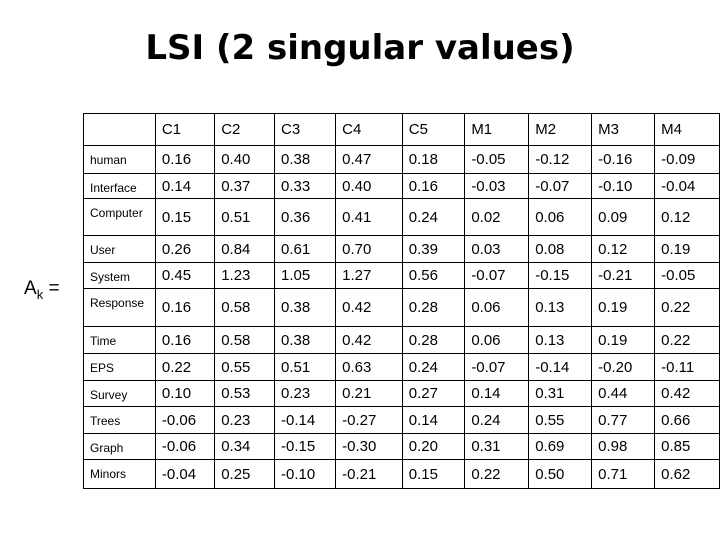 Image resolution: width=720 pixels, height=540 pixels. What do you see at coordinates (185, 275) in the screenshot?
I see `cell-value: 0.45` at bounding box center [185, 275].